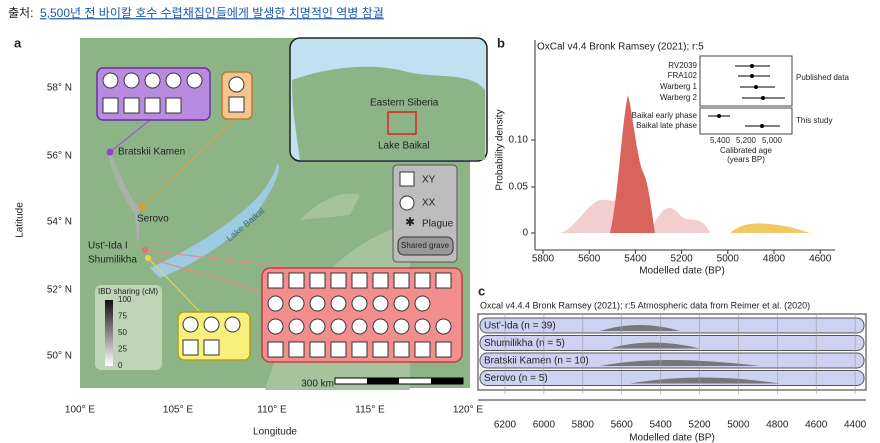  Describe the element at coordinates (679, 86) in the screenshot. I see `sample-label: Warberg 1` at that location.